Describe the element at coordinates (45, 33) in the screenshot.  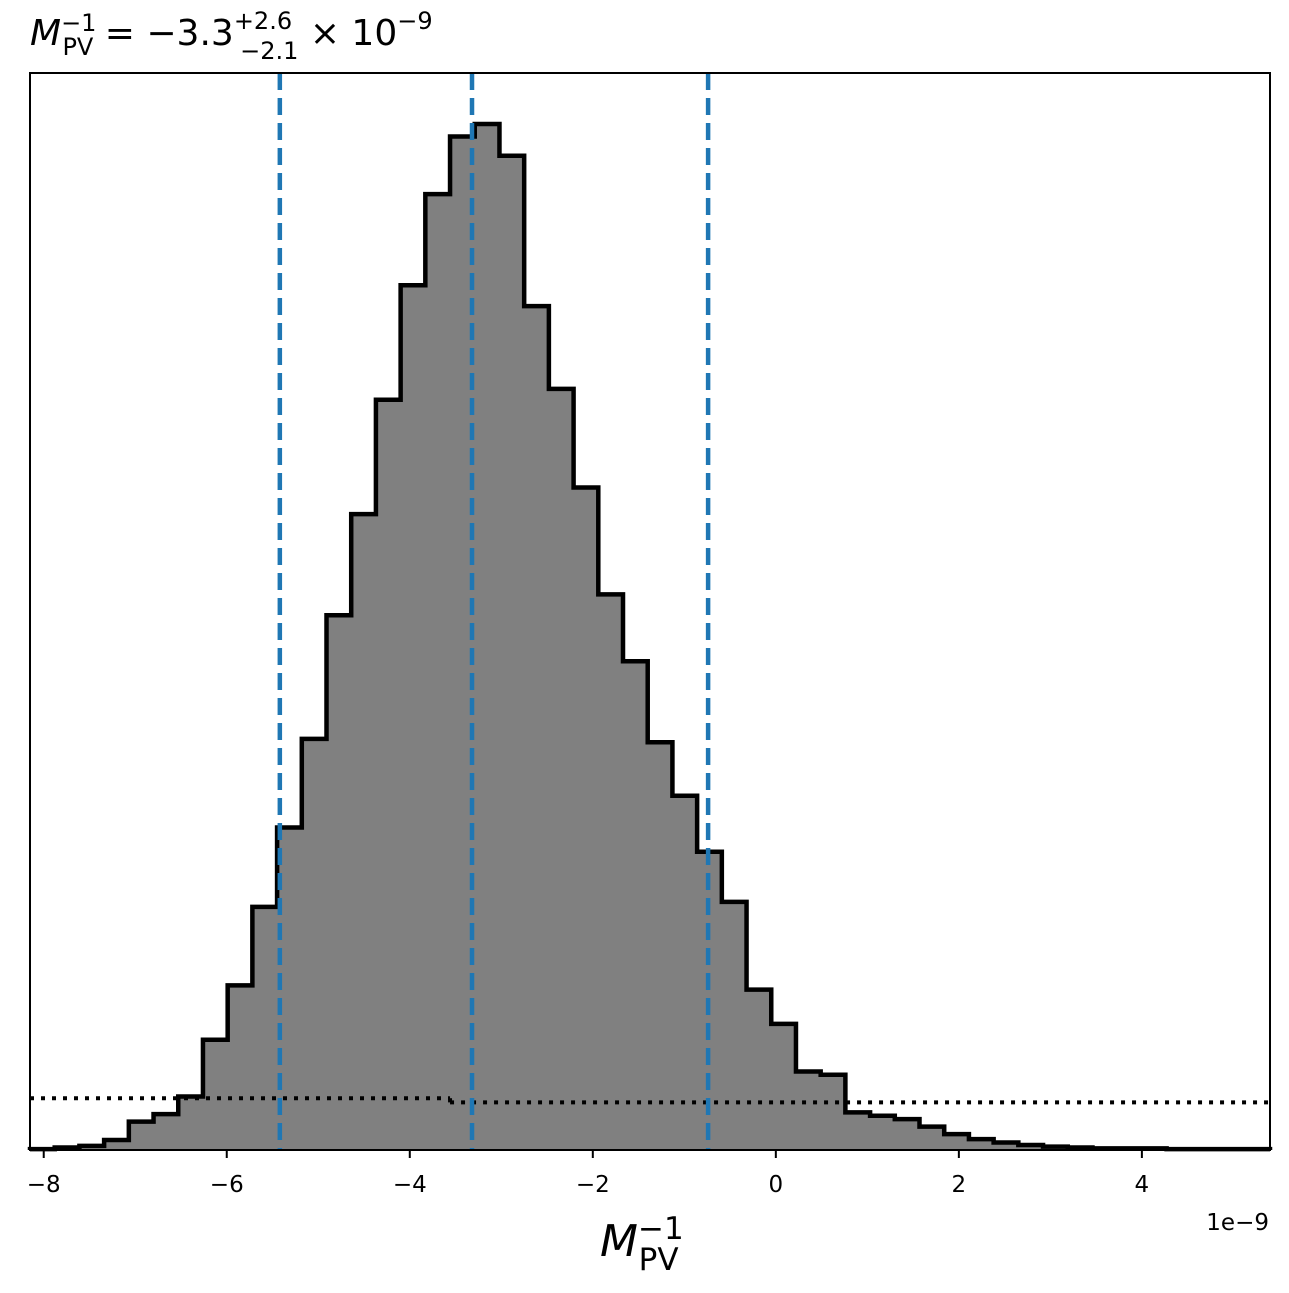
I see `title-symbol: M` at that location.